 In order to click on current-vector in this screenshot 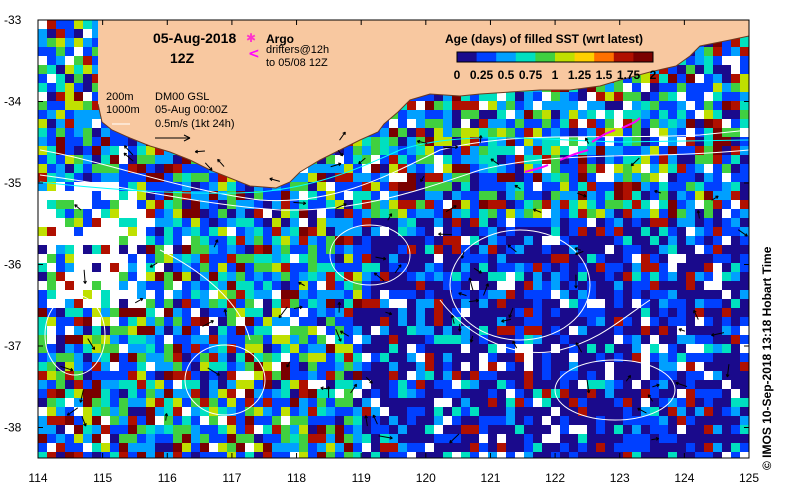, I will do `click(495, 162)`.